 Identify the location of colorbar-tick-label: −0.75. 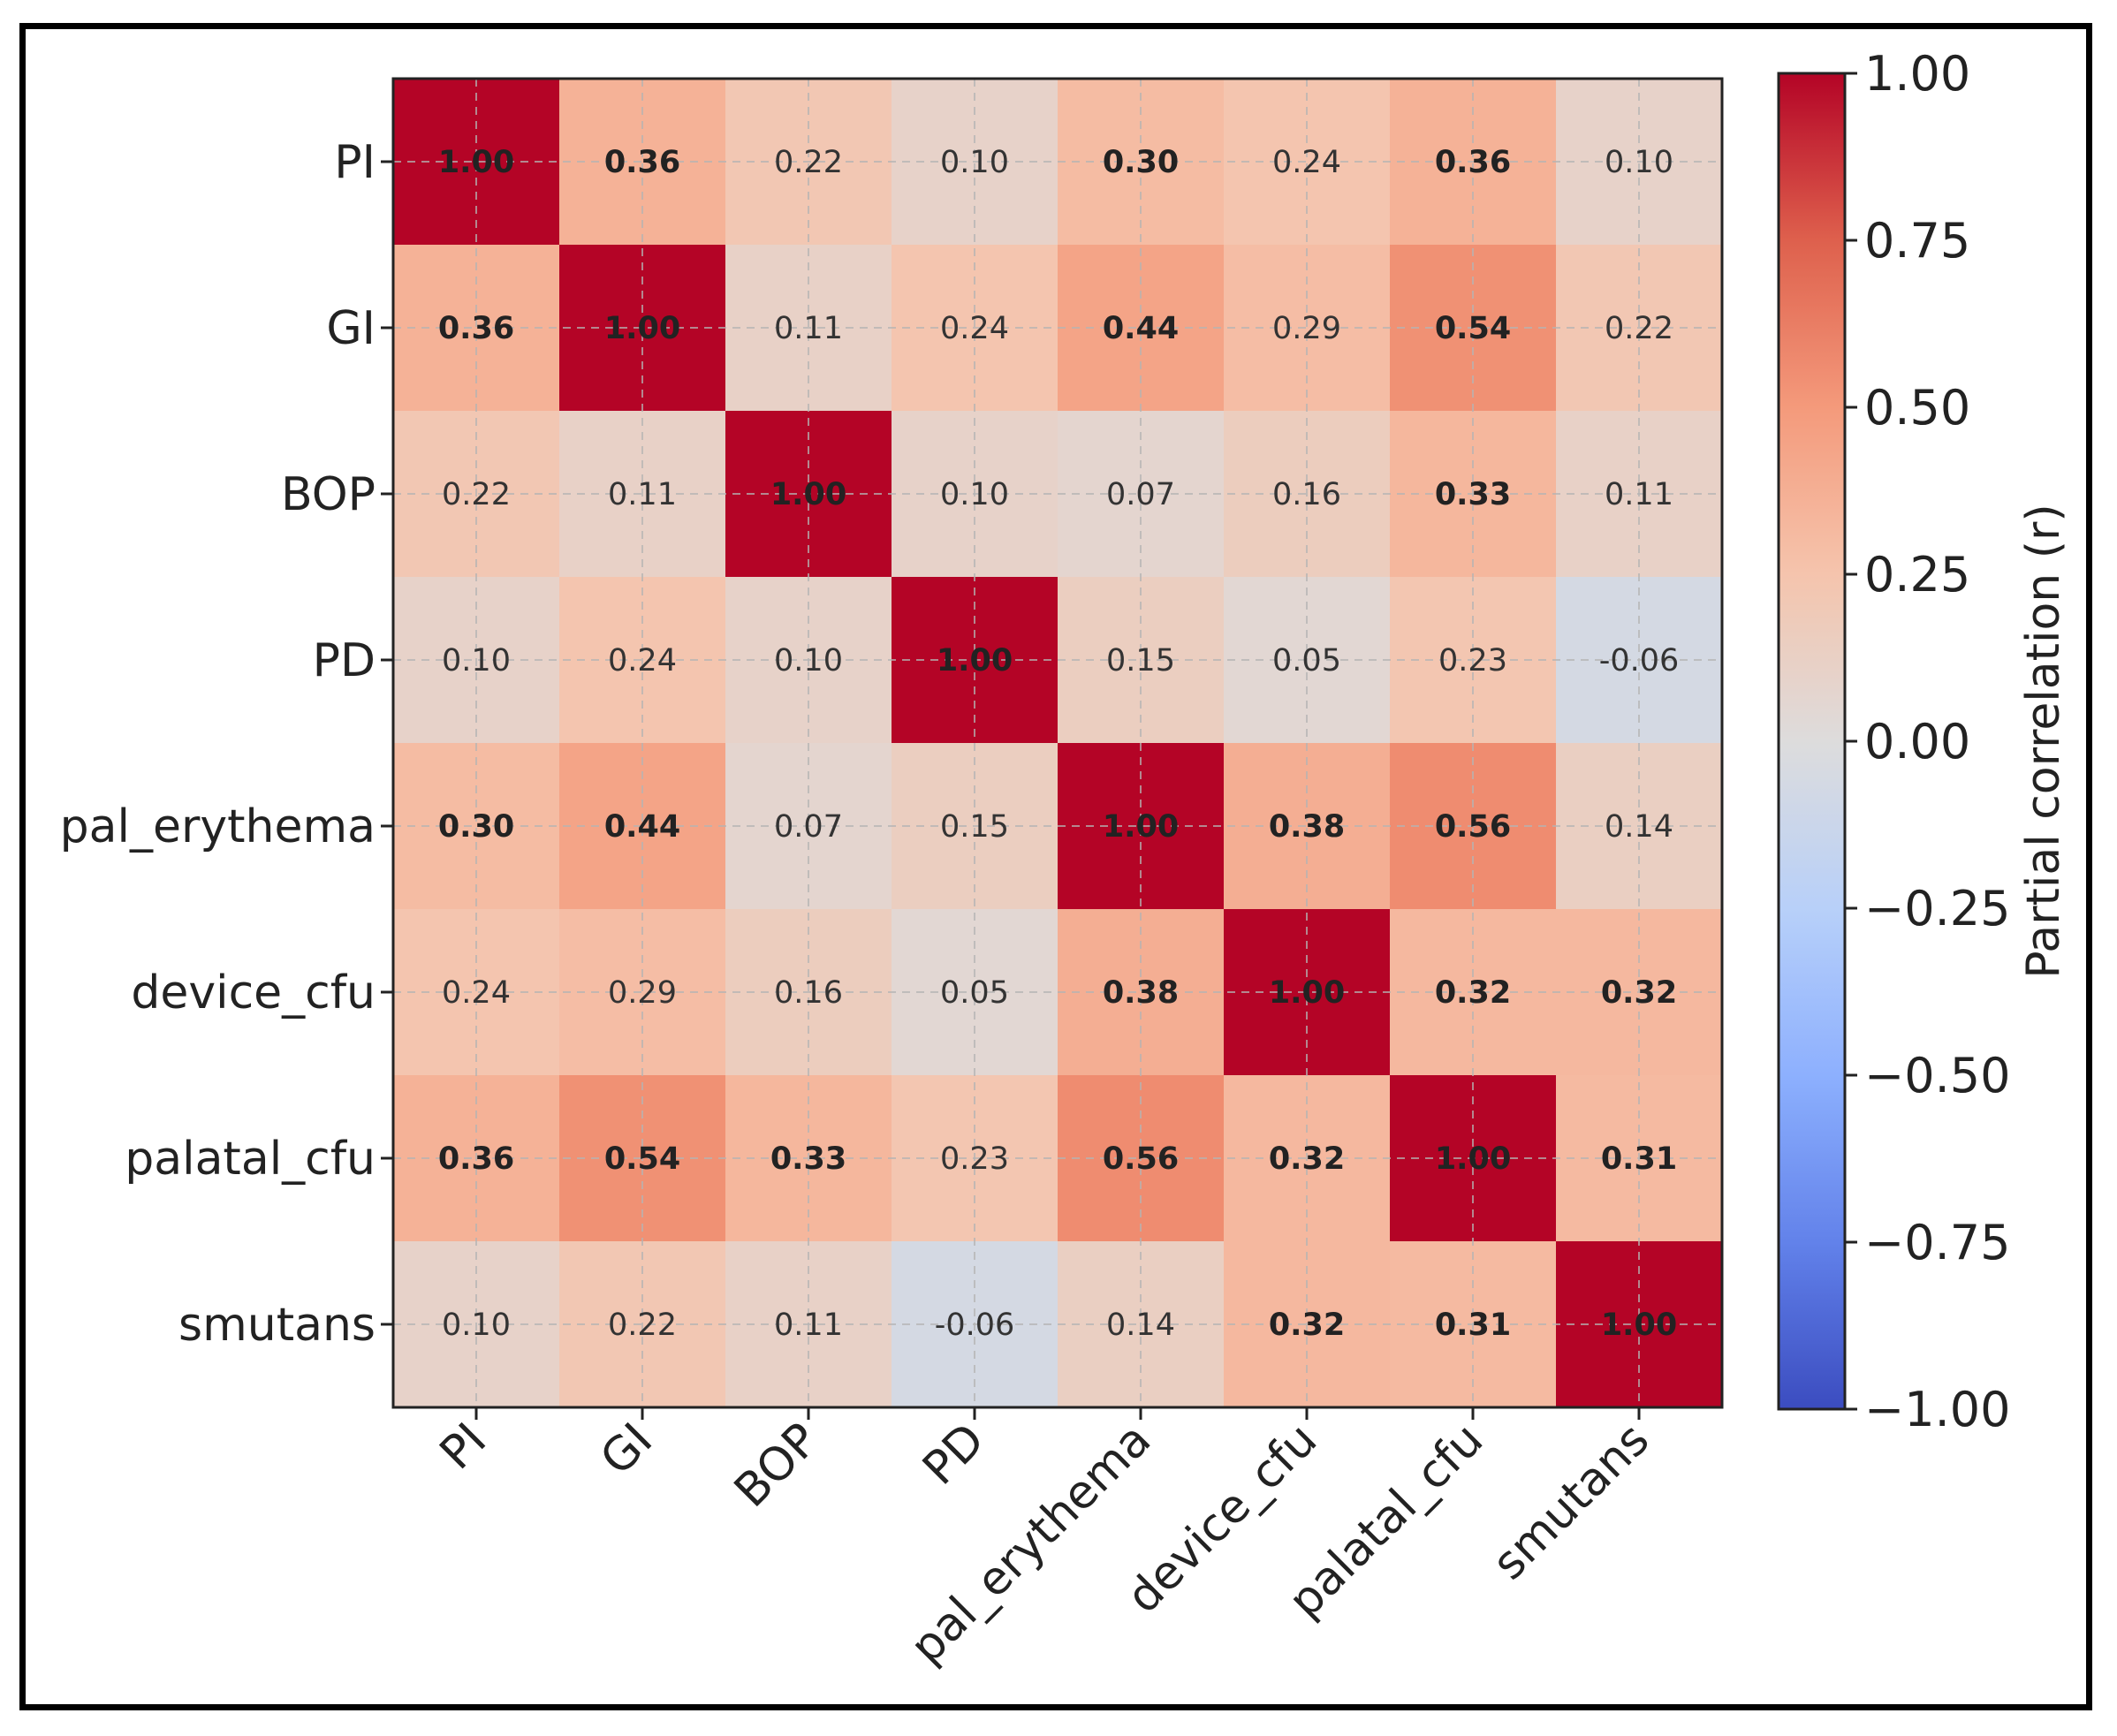
(1937, 1242).